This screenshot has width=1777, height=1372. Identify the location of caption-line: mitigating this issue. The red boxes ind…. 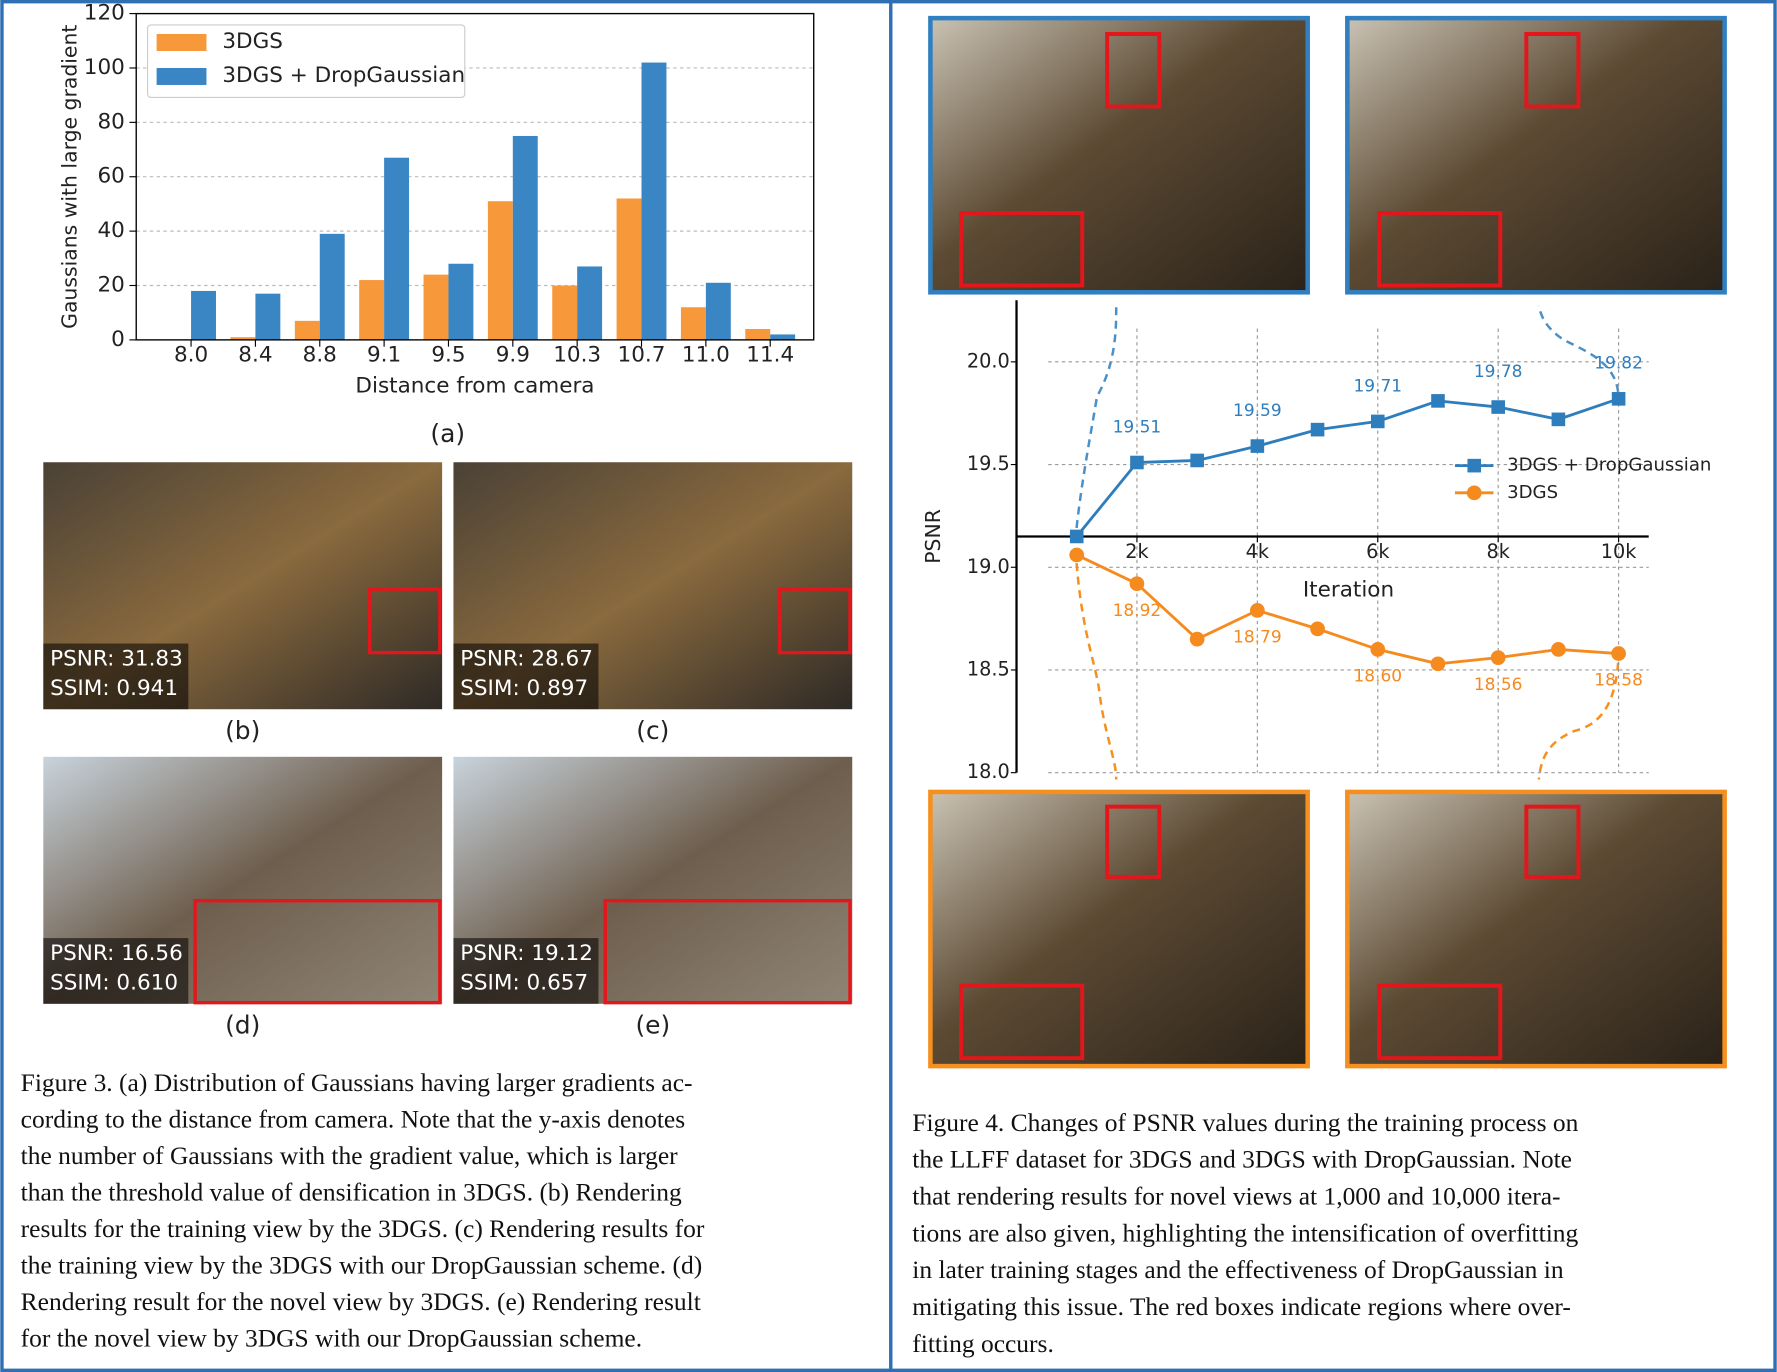
(1241, 1306).